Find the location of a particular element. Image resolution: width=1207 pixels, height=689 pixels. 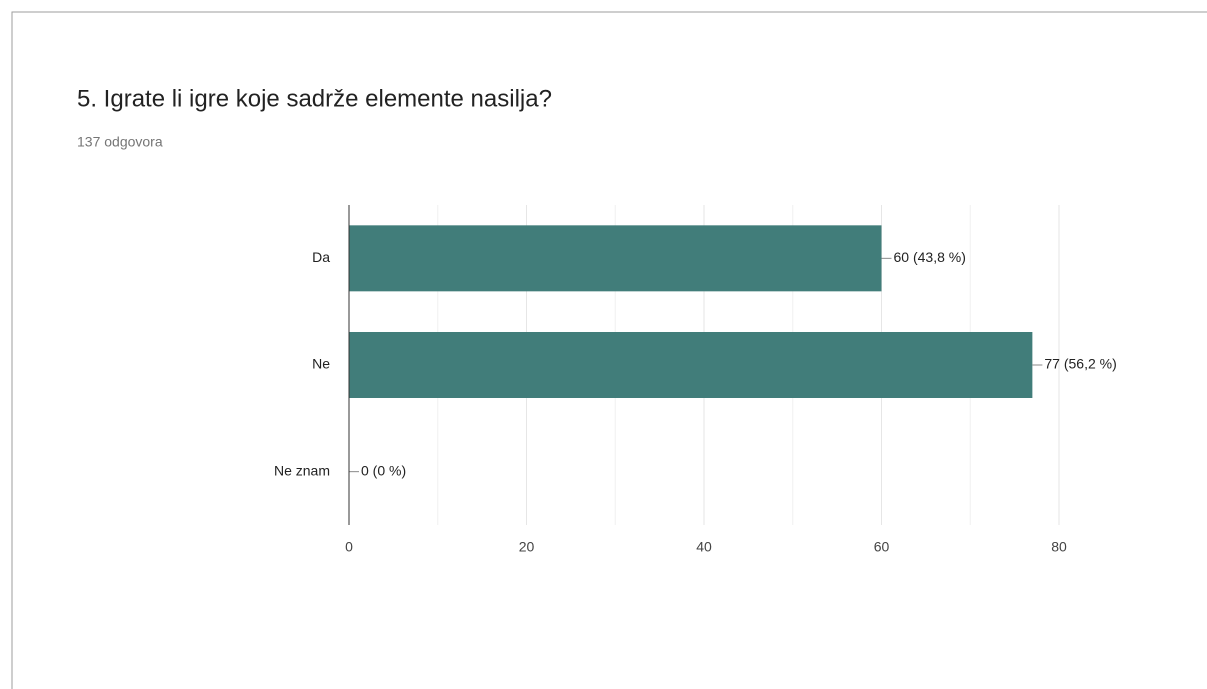

x-tick-label: 60 is located at coordinates (882, 547).